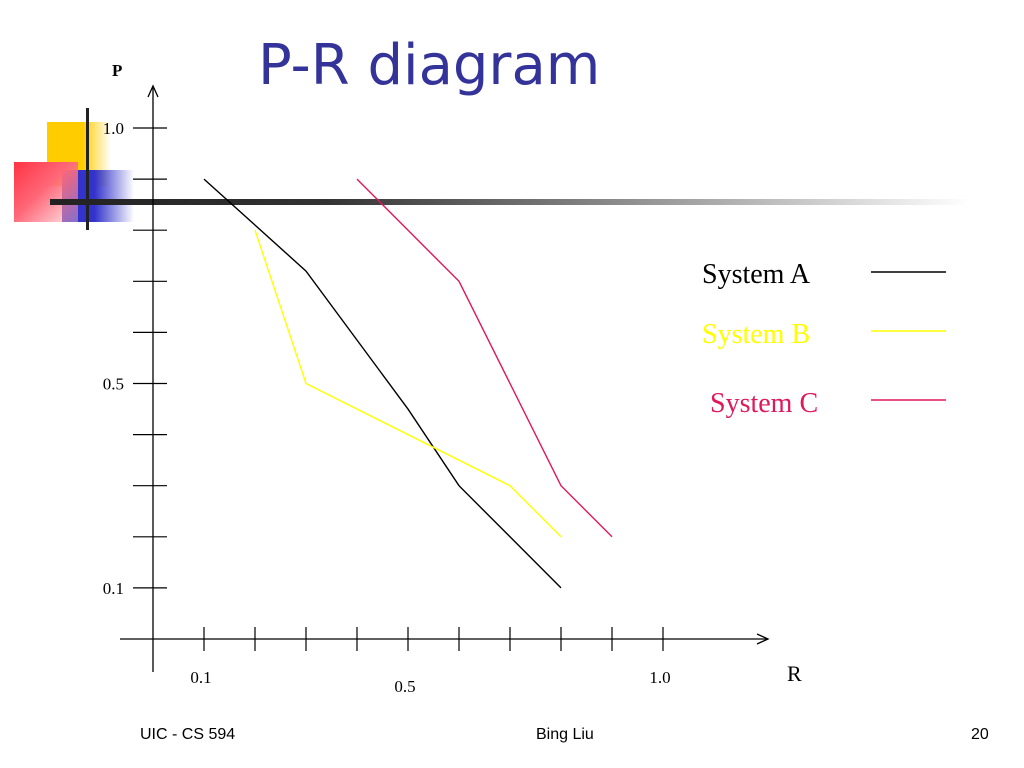  Describe the element at coordinates (113, 128) in the screenshot. I see `y-tick-label: 1.0` at that location.